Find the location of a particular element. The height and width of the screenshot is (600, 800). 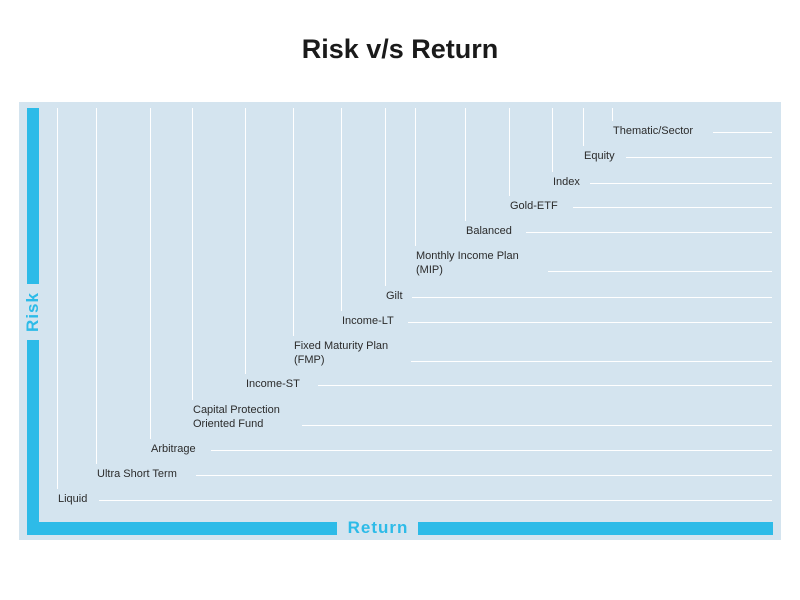

category-label-line: Index is located at coordinates (566, 182).